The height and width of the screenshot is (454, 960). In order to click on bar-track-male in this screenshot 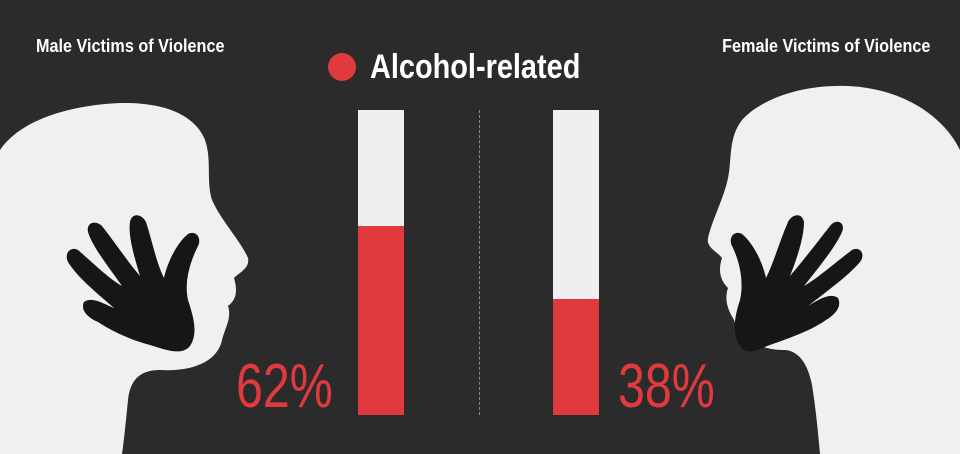, I will do `click(381, 262)`.